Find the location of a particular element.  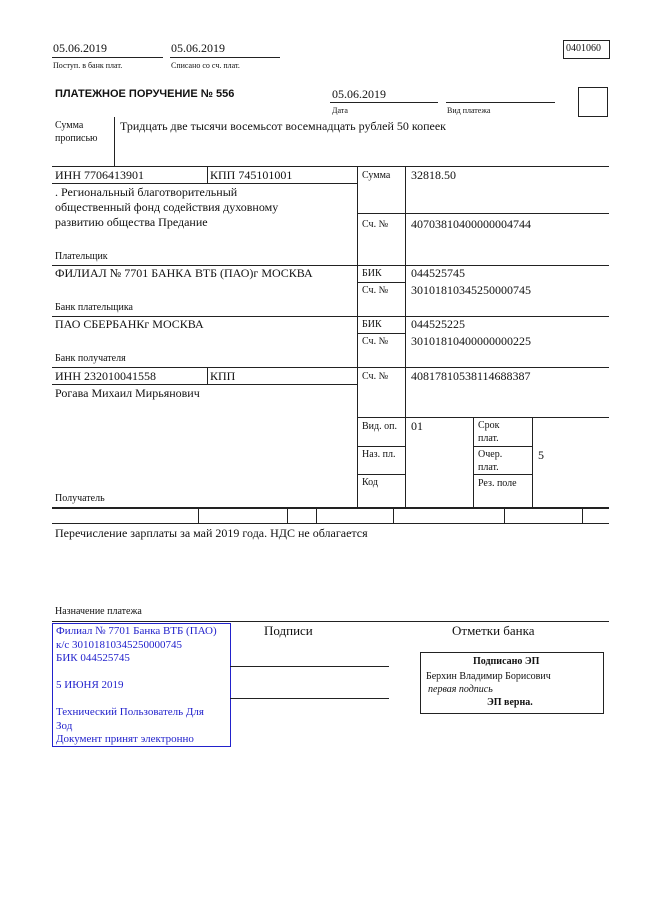

payer-account: 40703810400000004744 is located at coordinates (471, 224).